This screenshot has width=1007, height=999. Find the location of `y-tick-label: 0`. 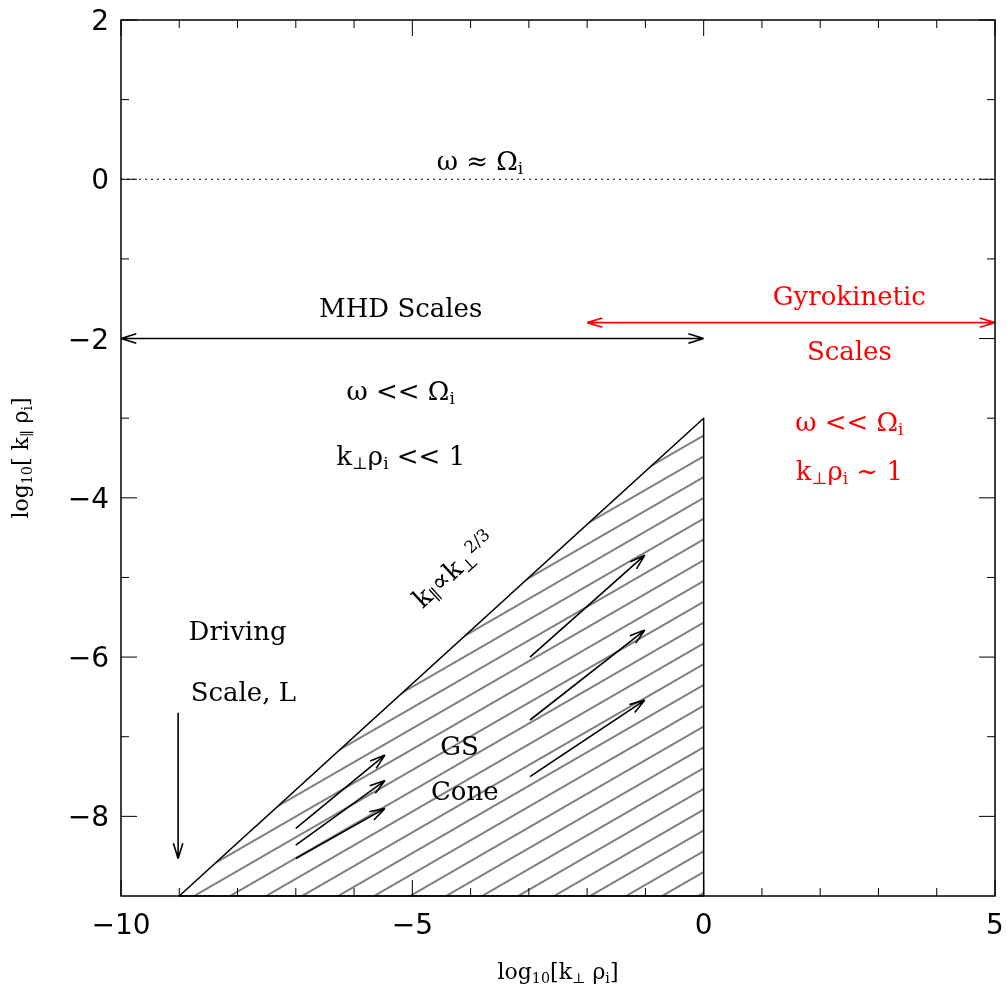

y-tick-label: 0 is located at coordinates (100, 180).